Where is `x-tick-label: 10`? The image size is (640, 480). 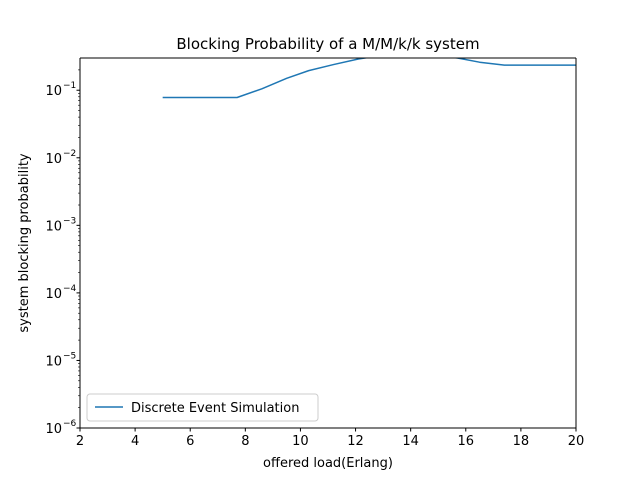
x-tick-label: 10 is located at coordinates (300, 441).